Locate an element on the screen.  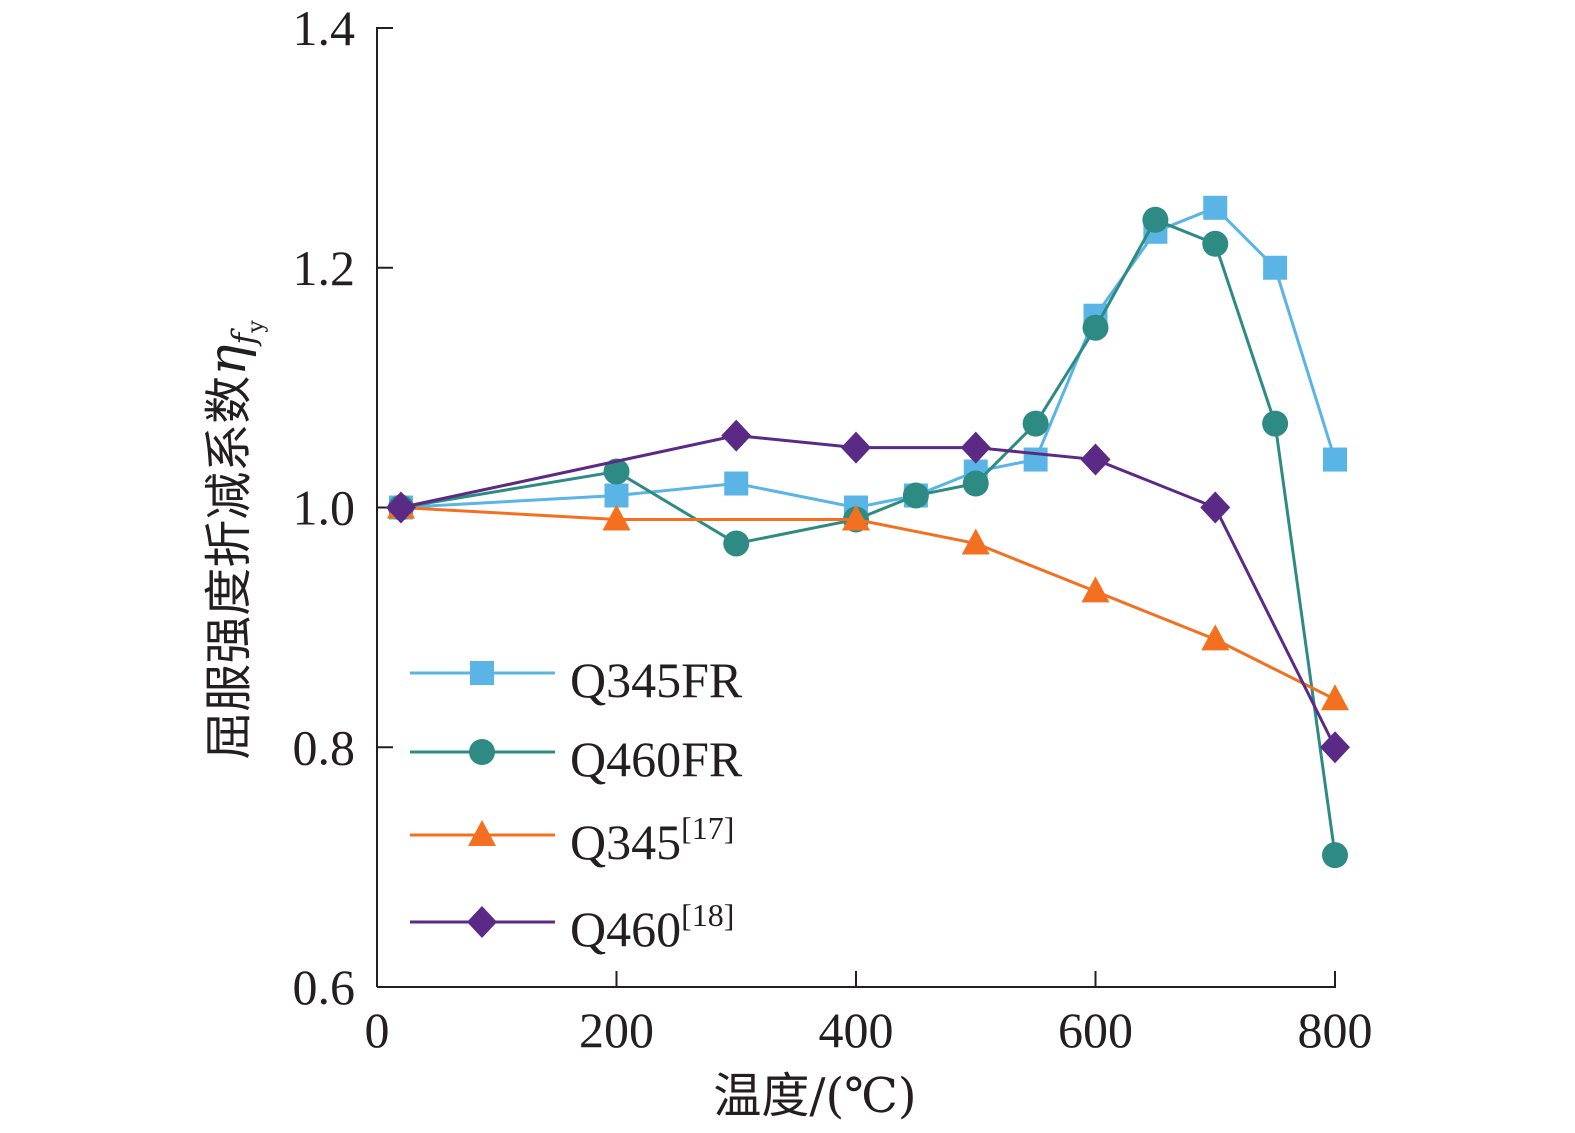
legend-label: Q345FR is located at coordinates (656, 680).